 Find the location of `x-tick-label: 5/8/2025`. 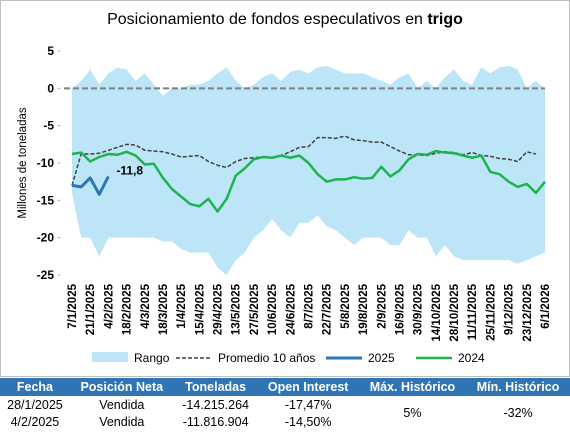

x-tick-label: 5/8/2025 is located at coordinates (346, 305).